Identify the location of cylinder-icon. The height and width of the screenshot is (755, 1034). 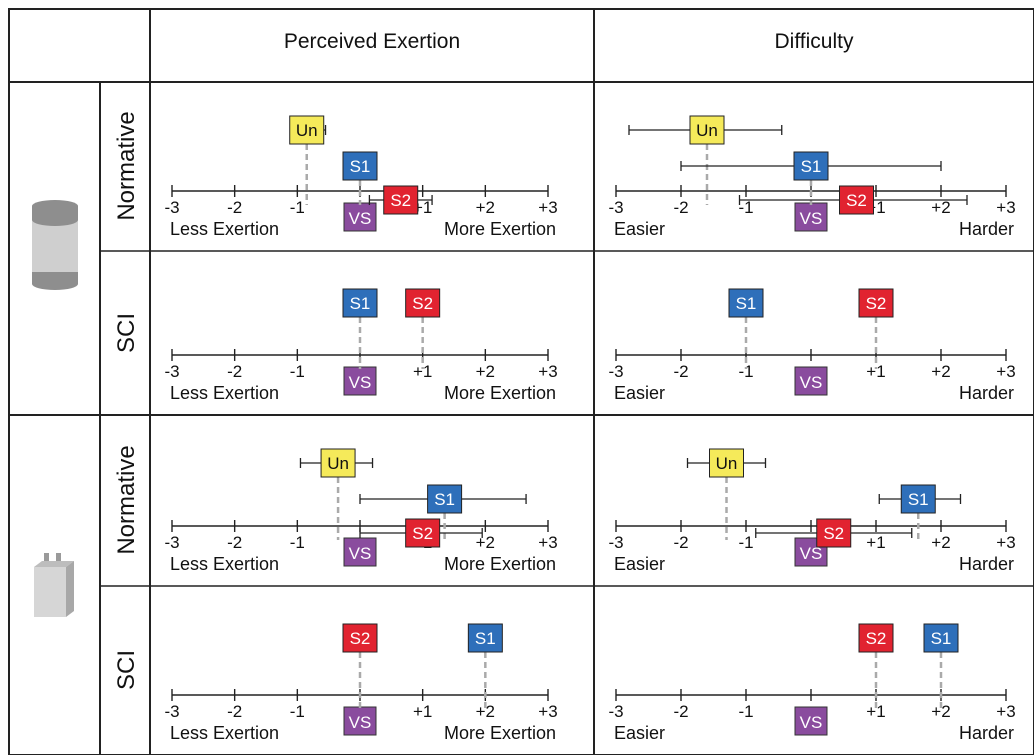
(55, 245).